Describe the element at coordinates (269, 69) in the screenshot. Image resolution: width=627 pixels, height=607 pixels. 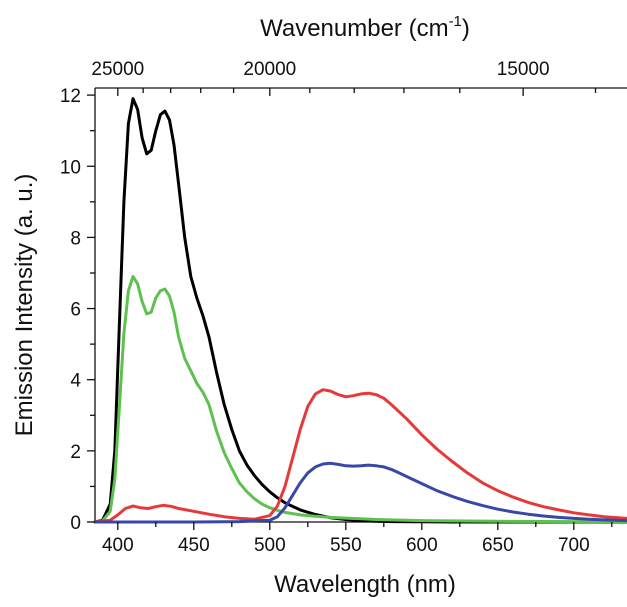
I see `top-tick-label: 20000` at that location.